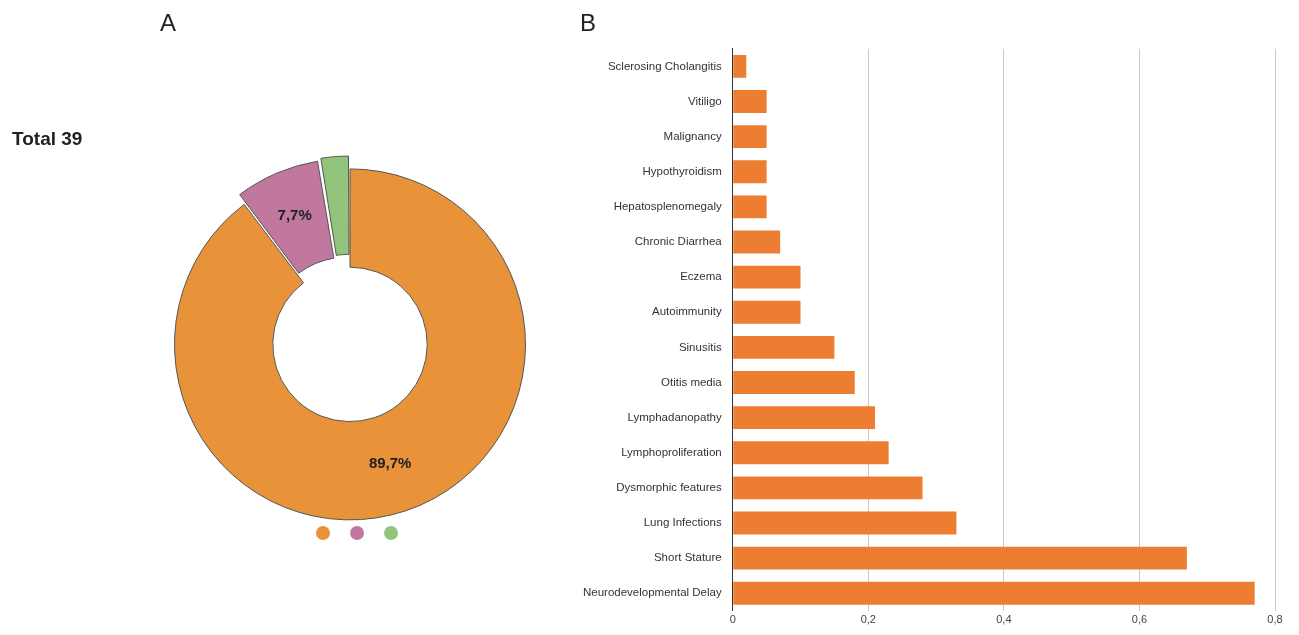 The height and width of the screenshot is (635, 1299). I want to click on y-tick-label: Hypothyroidism, so click(682, 170).